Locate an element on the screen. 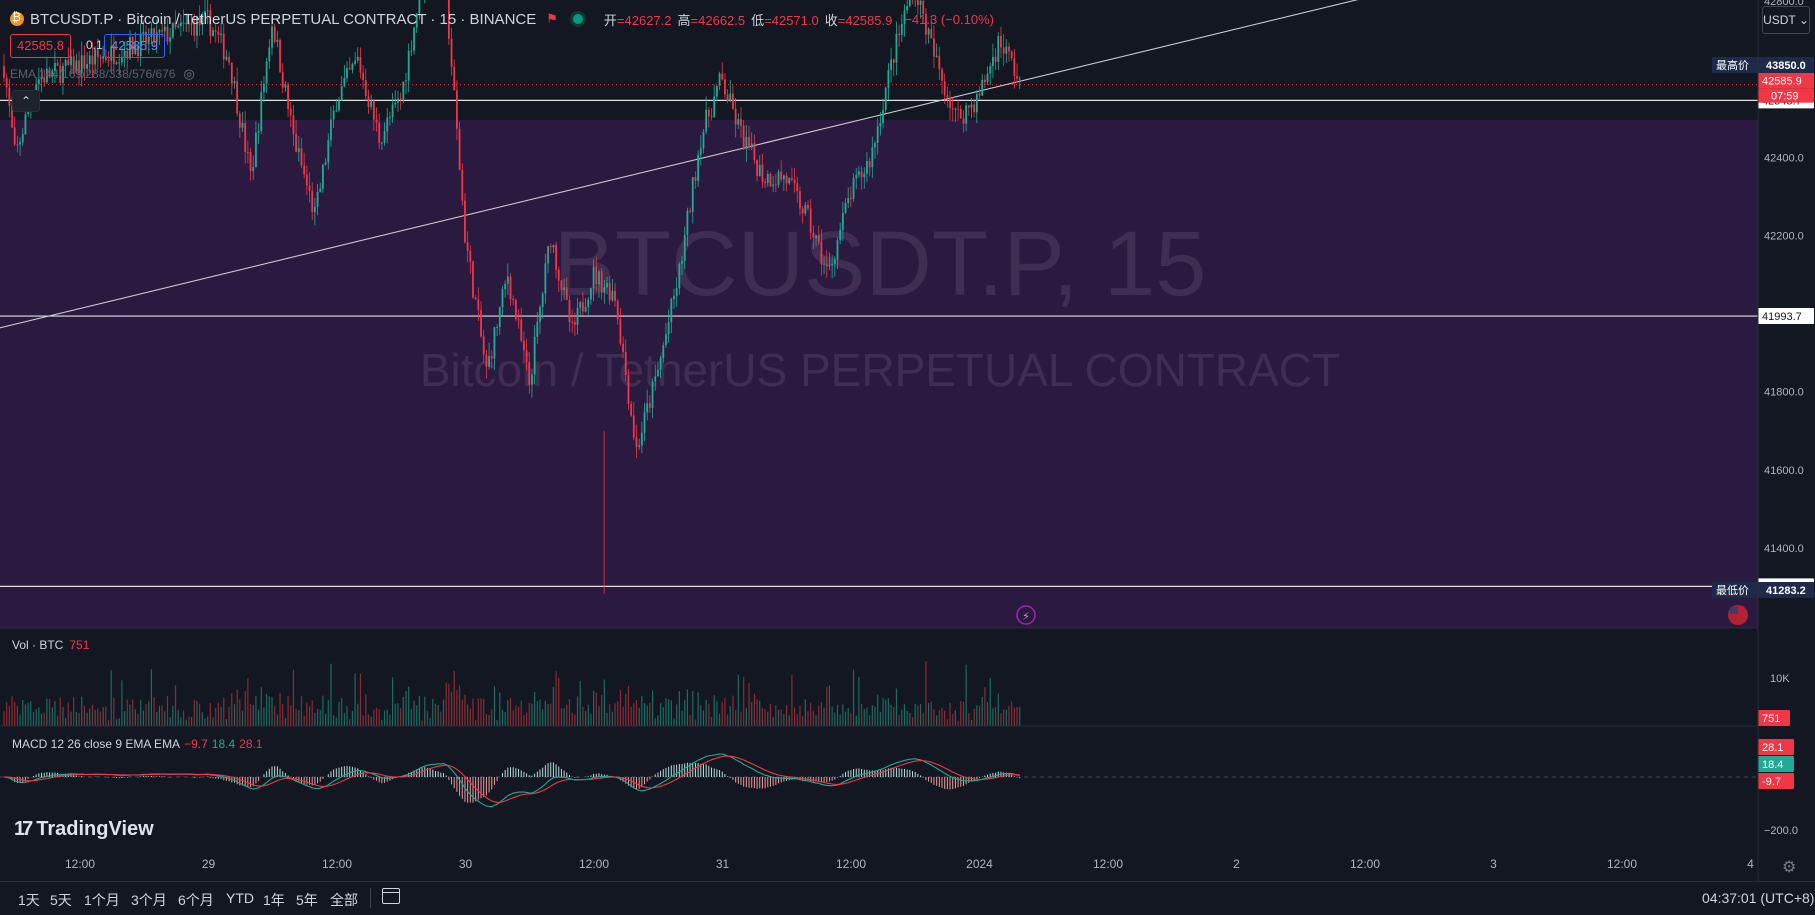 This screenshot has width=1815, height=915. currency-select: USDT ⌄ is located at coordinates (1786, 20).